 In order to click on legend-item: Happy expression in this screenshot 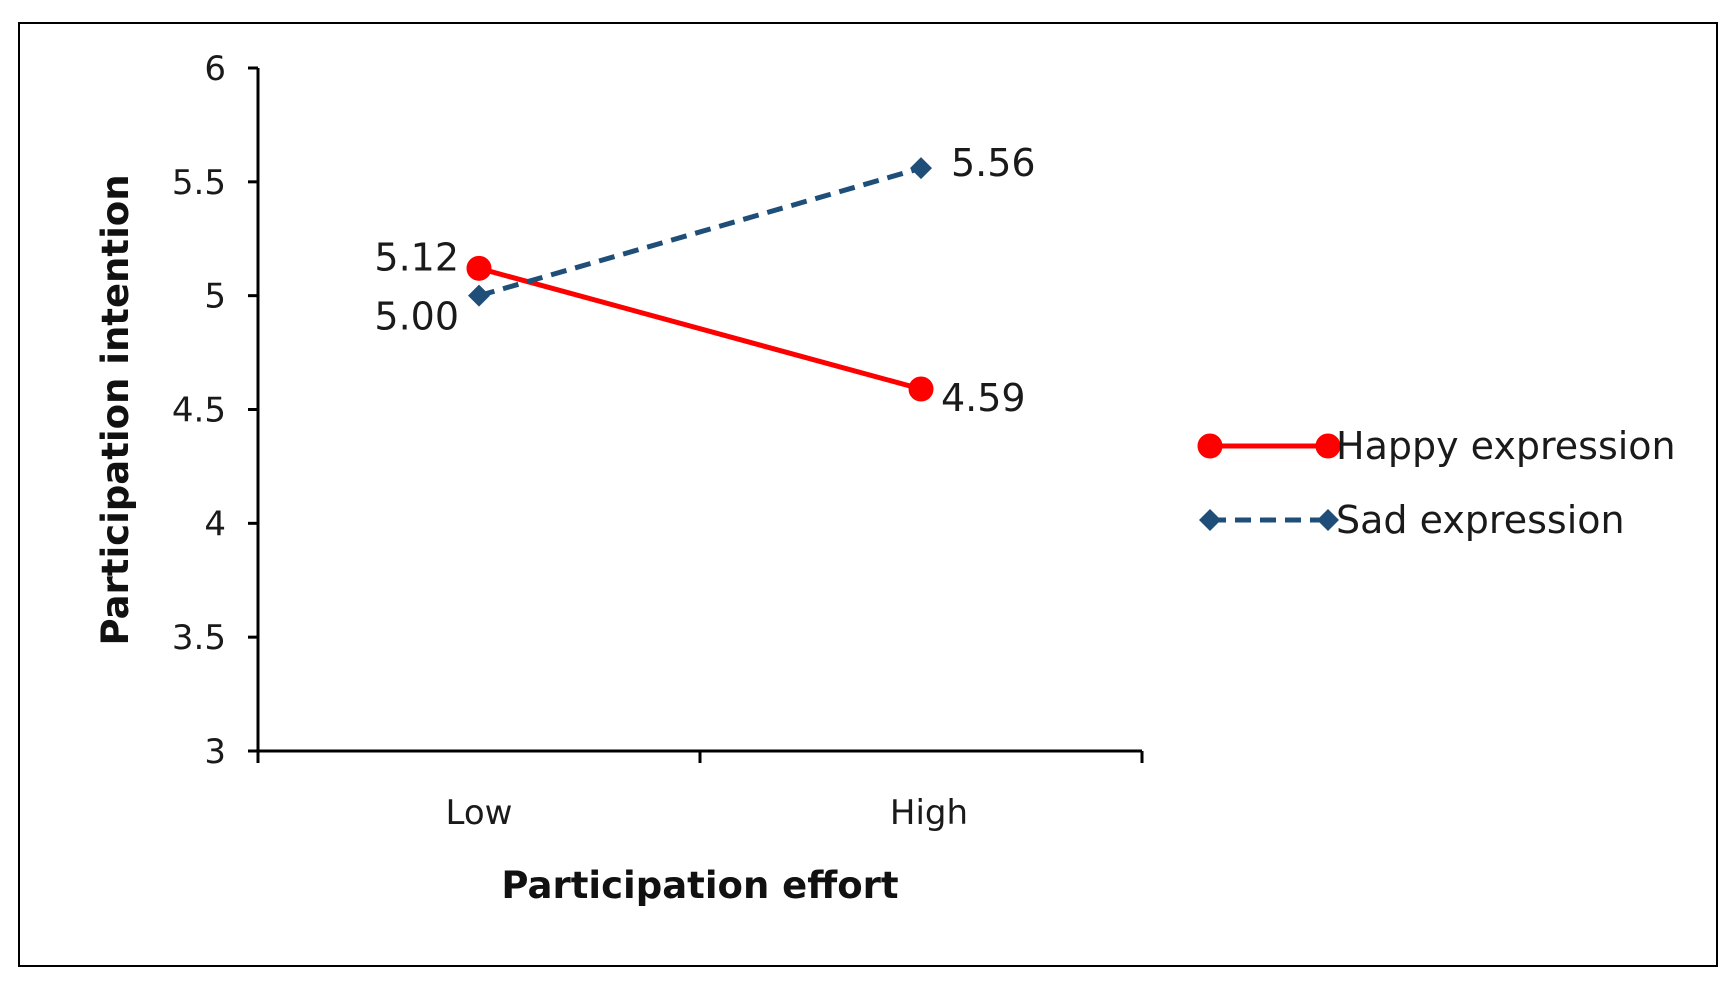, I will do `click(1436, 446)`.